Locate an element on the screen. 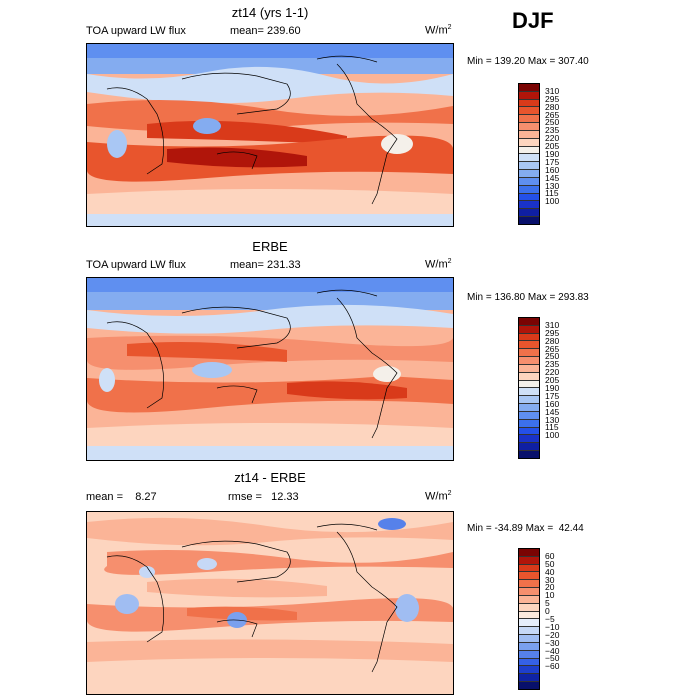  panel-3-map is located at coordinates (270, 603).